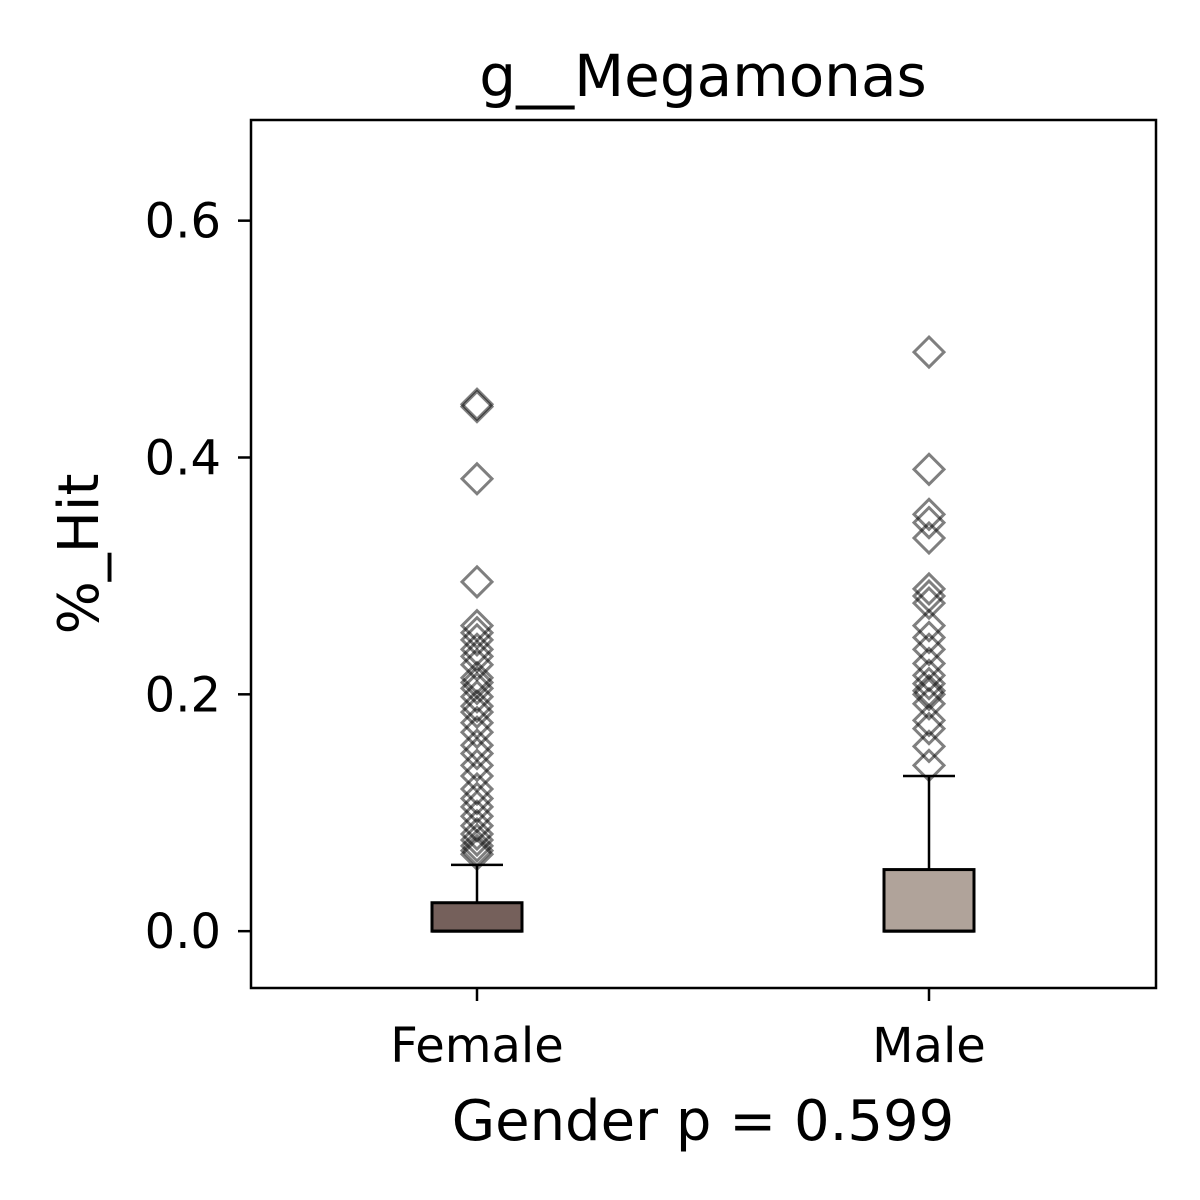  I want to click on y-tick-label: 0.4, so click(183, 458).